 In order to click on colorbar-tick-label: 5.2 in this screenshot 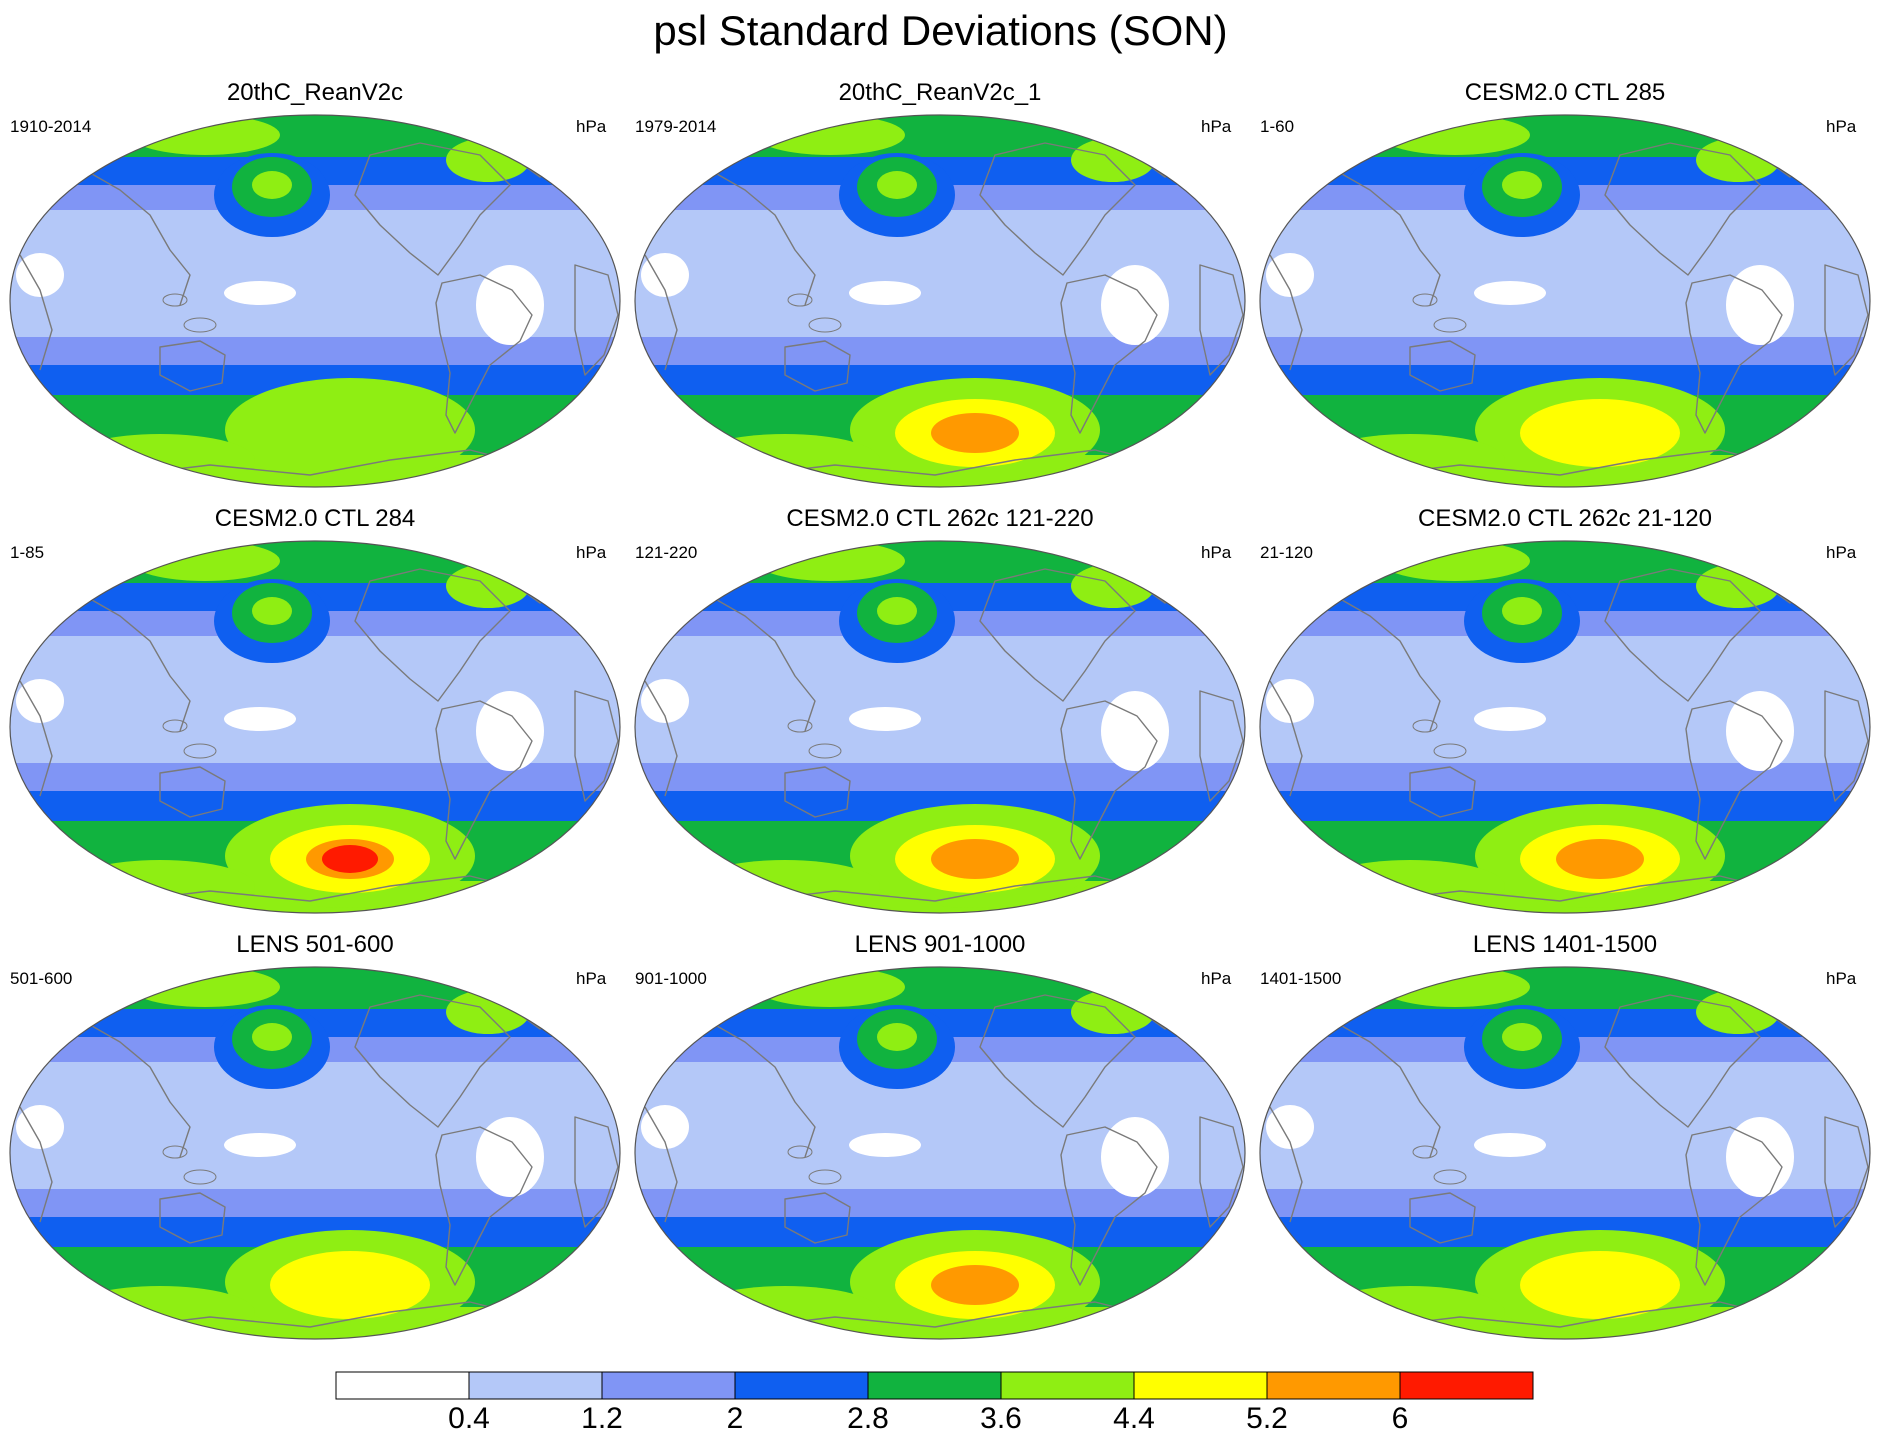, I will do `click(1267, 1418)`.